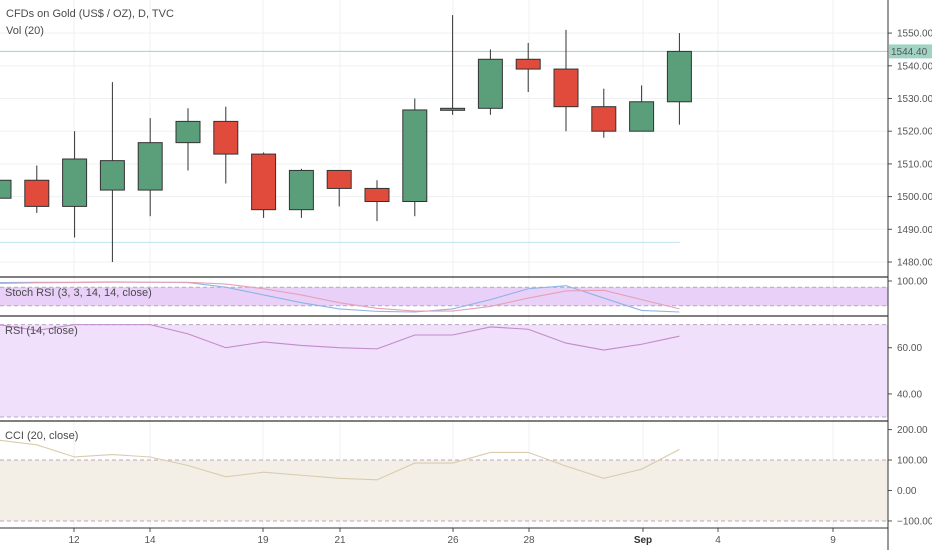 This screenshot has width=932, height=550. I want to click on y-tick-label: 1480.00, so click(914, 263).